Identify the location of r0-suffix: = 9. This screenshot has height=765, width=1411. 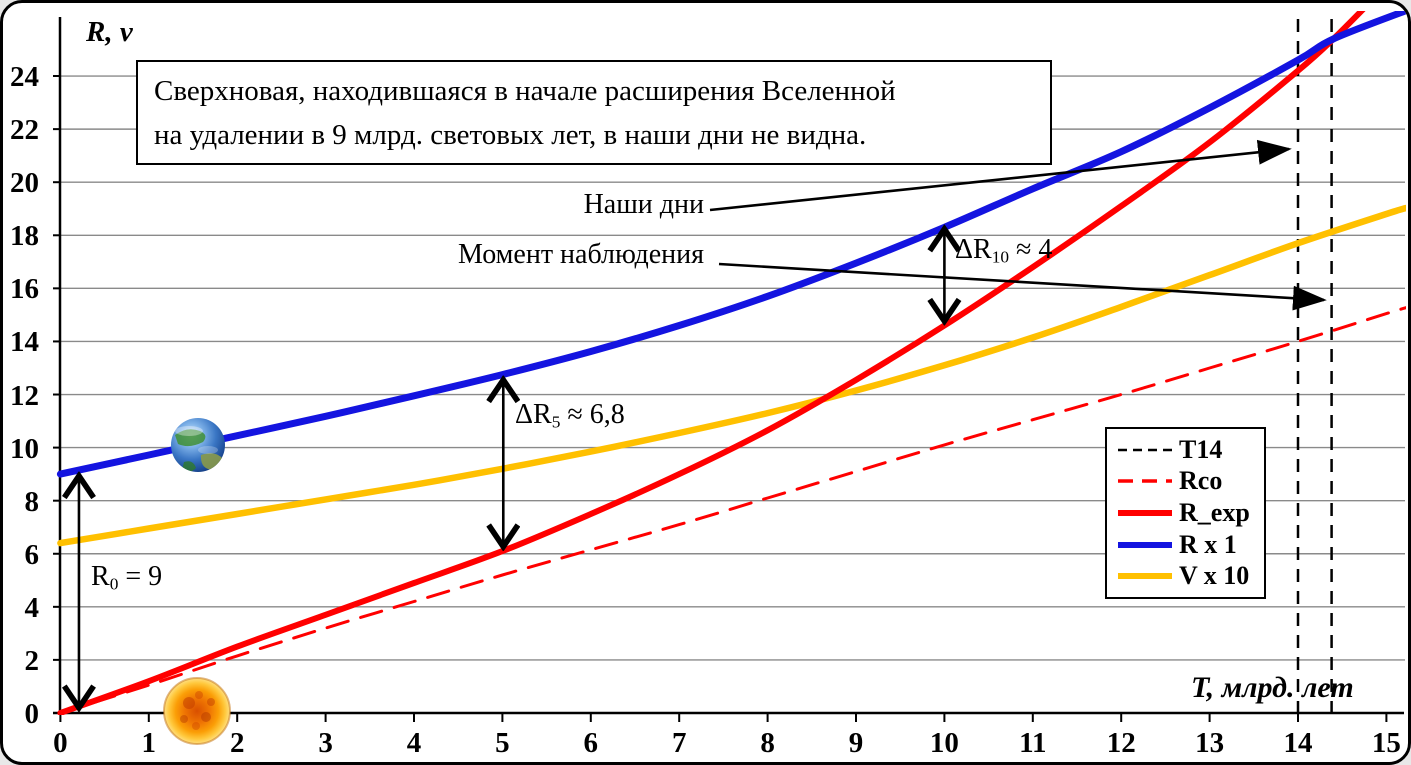
(140, 576).